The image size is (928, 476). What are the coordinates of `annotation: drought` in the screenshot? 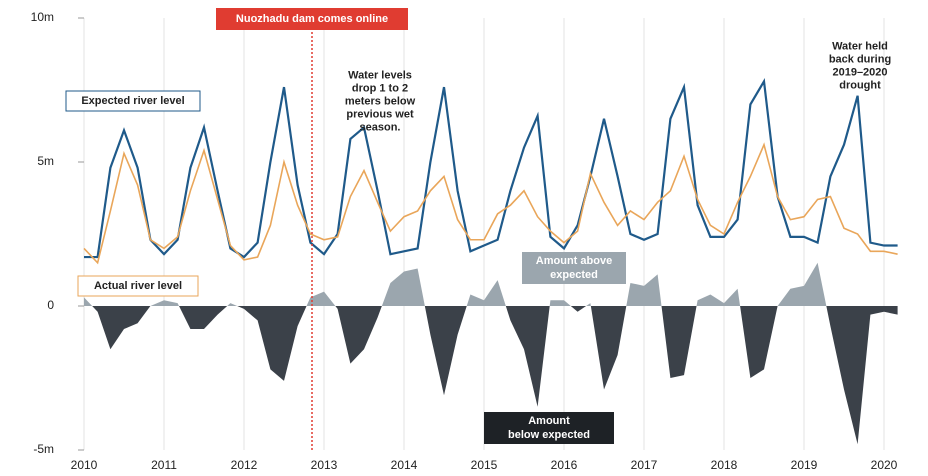 It's located at (860, 86).